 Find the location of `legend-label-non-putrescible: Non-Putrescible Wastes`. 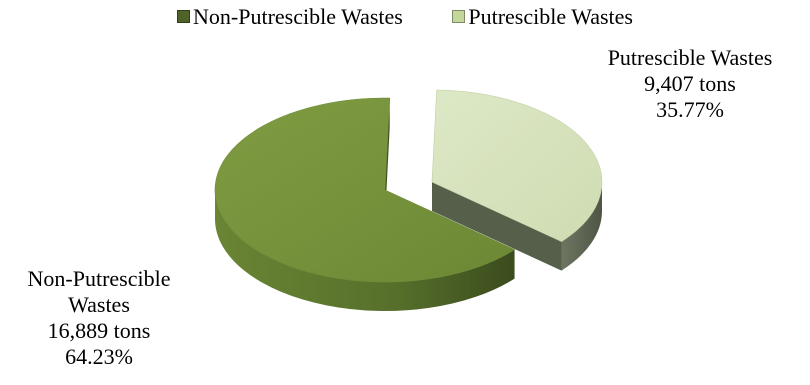

legend-label-non-putrescible: Non-Putrescible Wastes is located at coordinates (298, 16).